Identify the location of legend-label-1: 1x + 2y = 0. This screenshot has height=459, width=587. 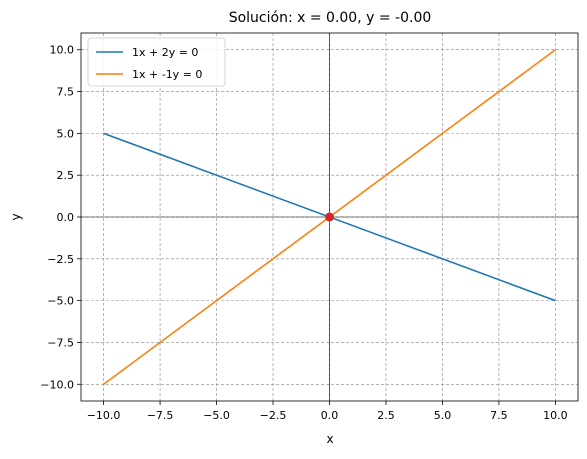
(165, 52).